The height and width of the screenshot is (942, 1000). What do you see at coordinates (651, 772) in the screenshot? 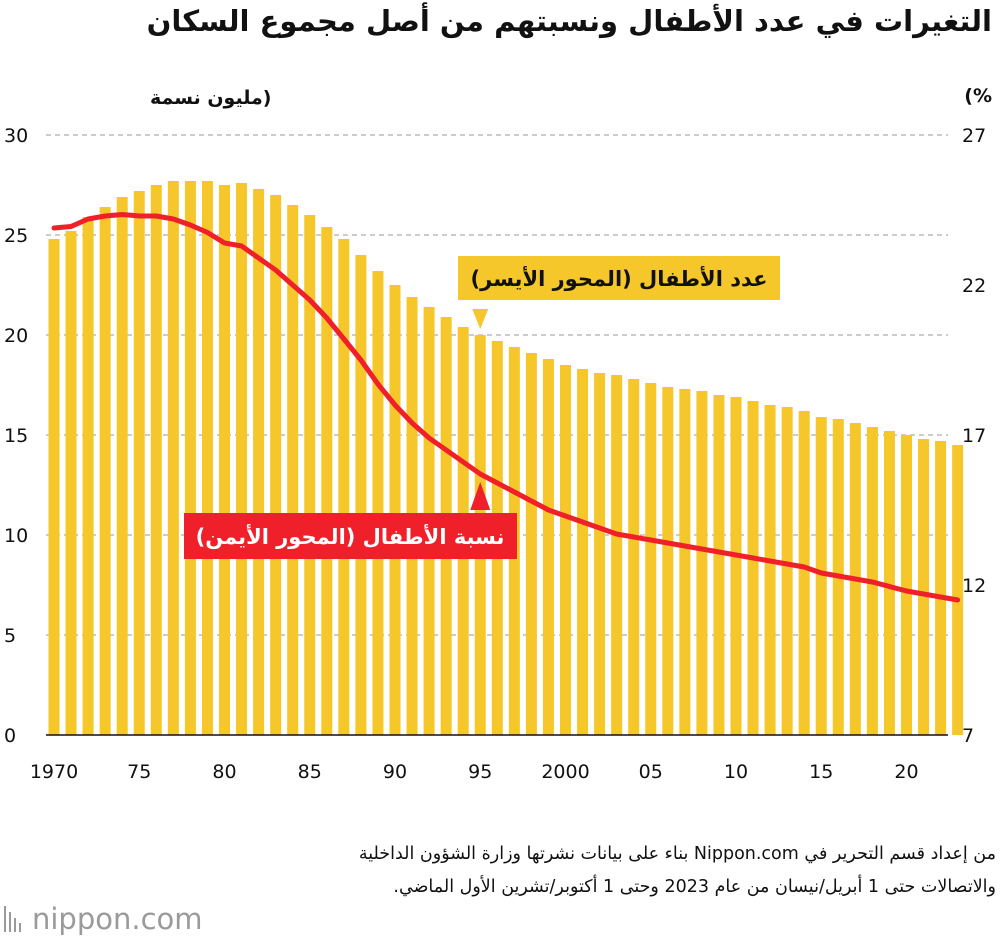
I see `x-tick-label: 05` at bounding box center [651, 772].